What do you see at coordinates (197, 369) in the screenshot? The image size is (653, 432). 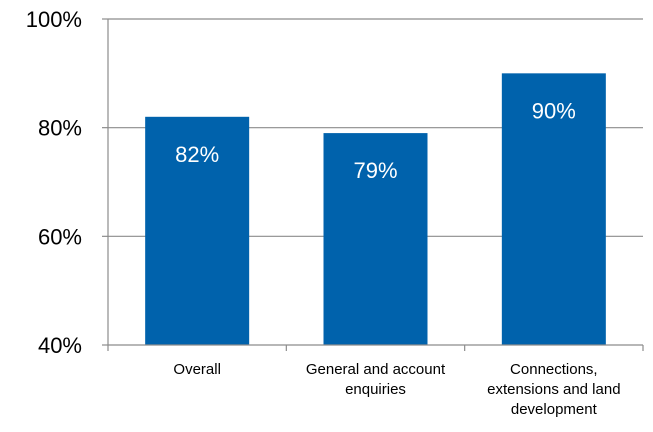 I see `x-tick-label: Overall` at bounding box center [197, 369].